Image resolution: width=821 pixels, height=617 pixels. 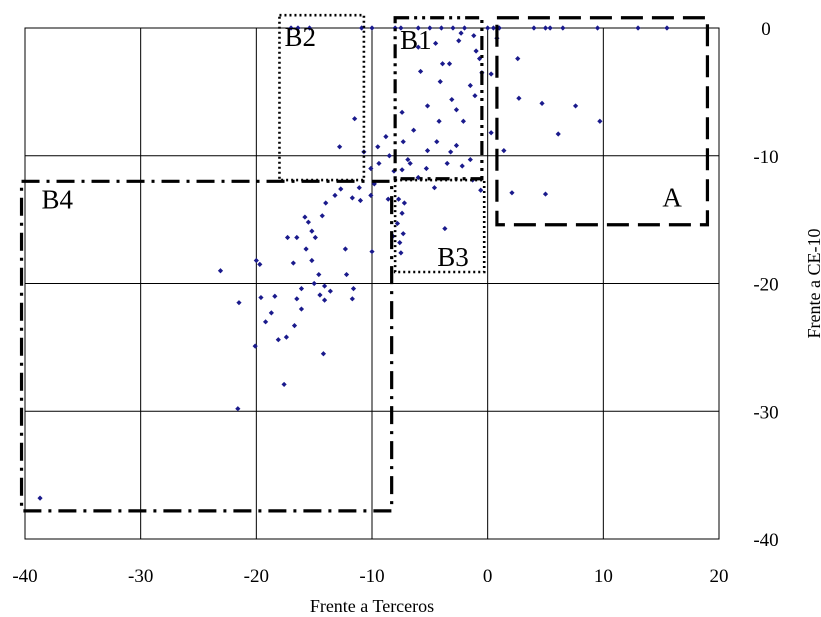 What do you see at coordinates (812, 284) in the screenshot?
I see `y-axis-label: Frente a CE-10` at bounding box center [812, 284].